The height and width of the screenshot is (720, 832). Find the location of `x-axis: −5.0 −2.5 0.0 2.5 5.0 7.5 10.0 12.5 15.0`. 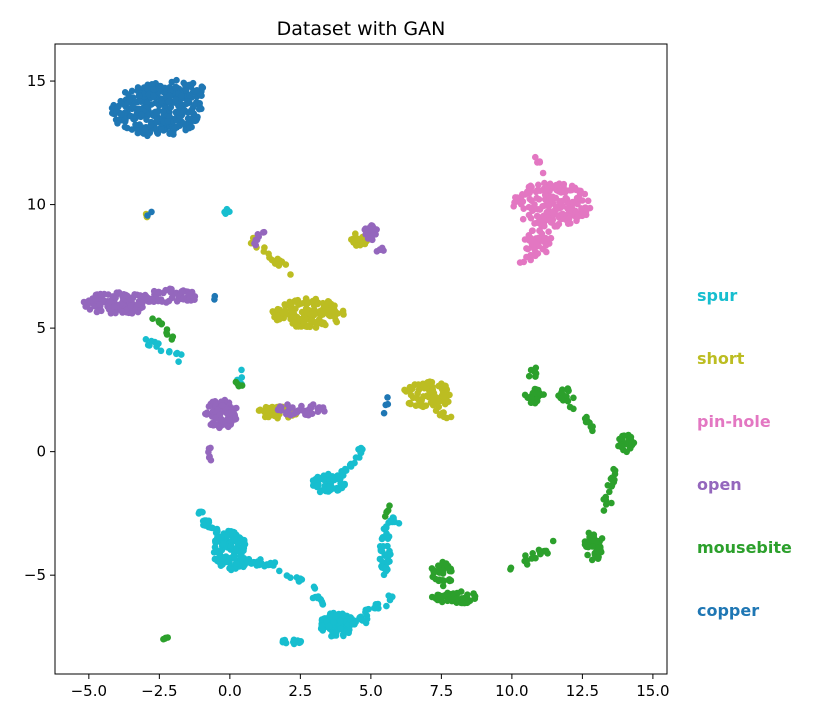

x-axis: −5.0 −2.5 0.0 2.5 5.0 7.5 10.0 12.5 15.0 is located at coordinates (370, 687).